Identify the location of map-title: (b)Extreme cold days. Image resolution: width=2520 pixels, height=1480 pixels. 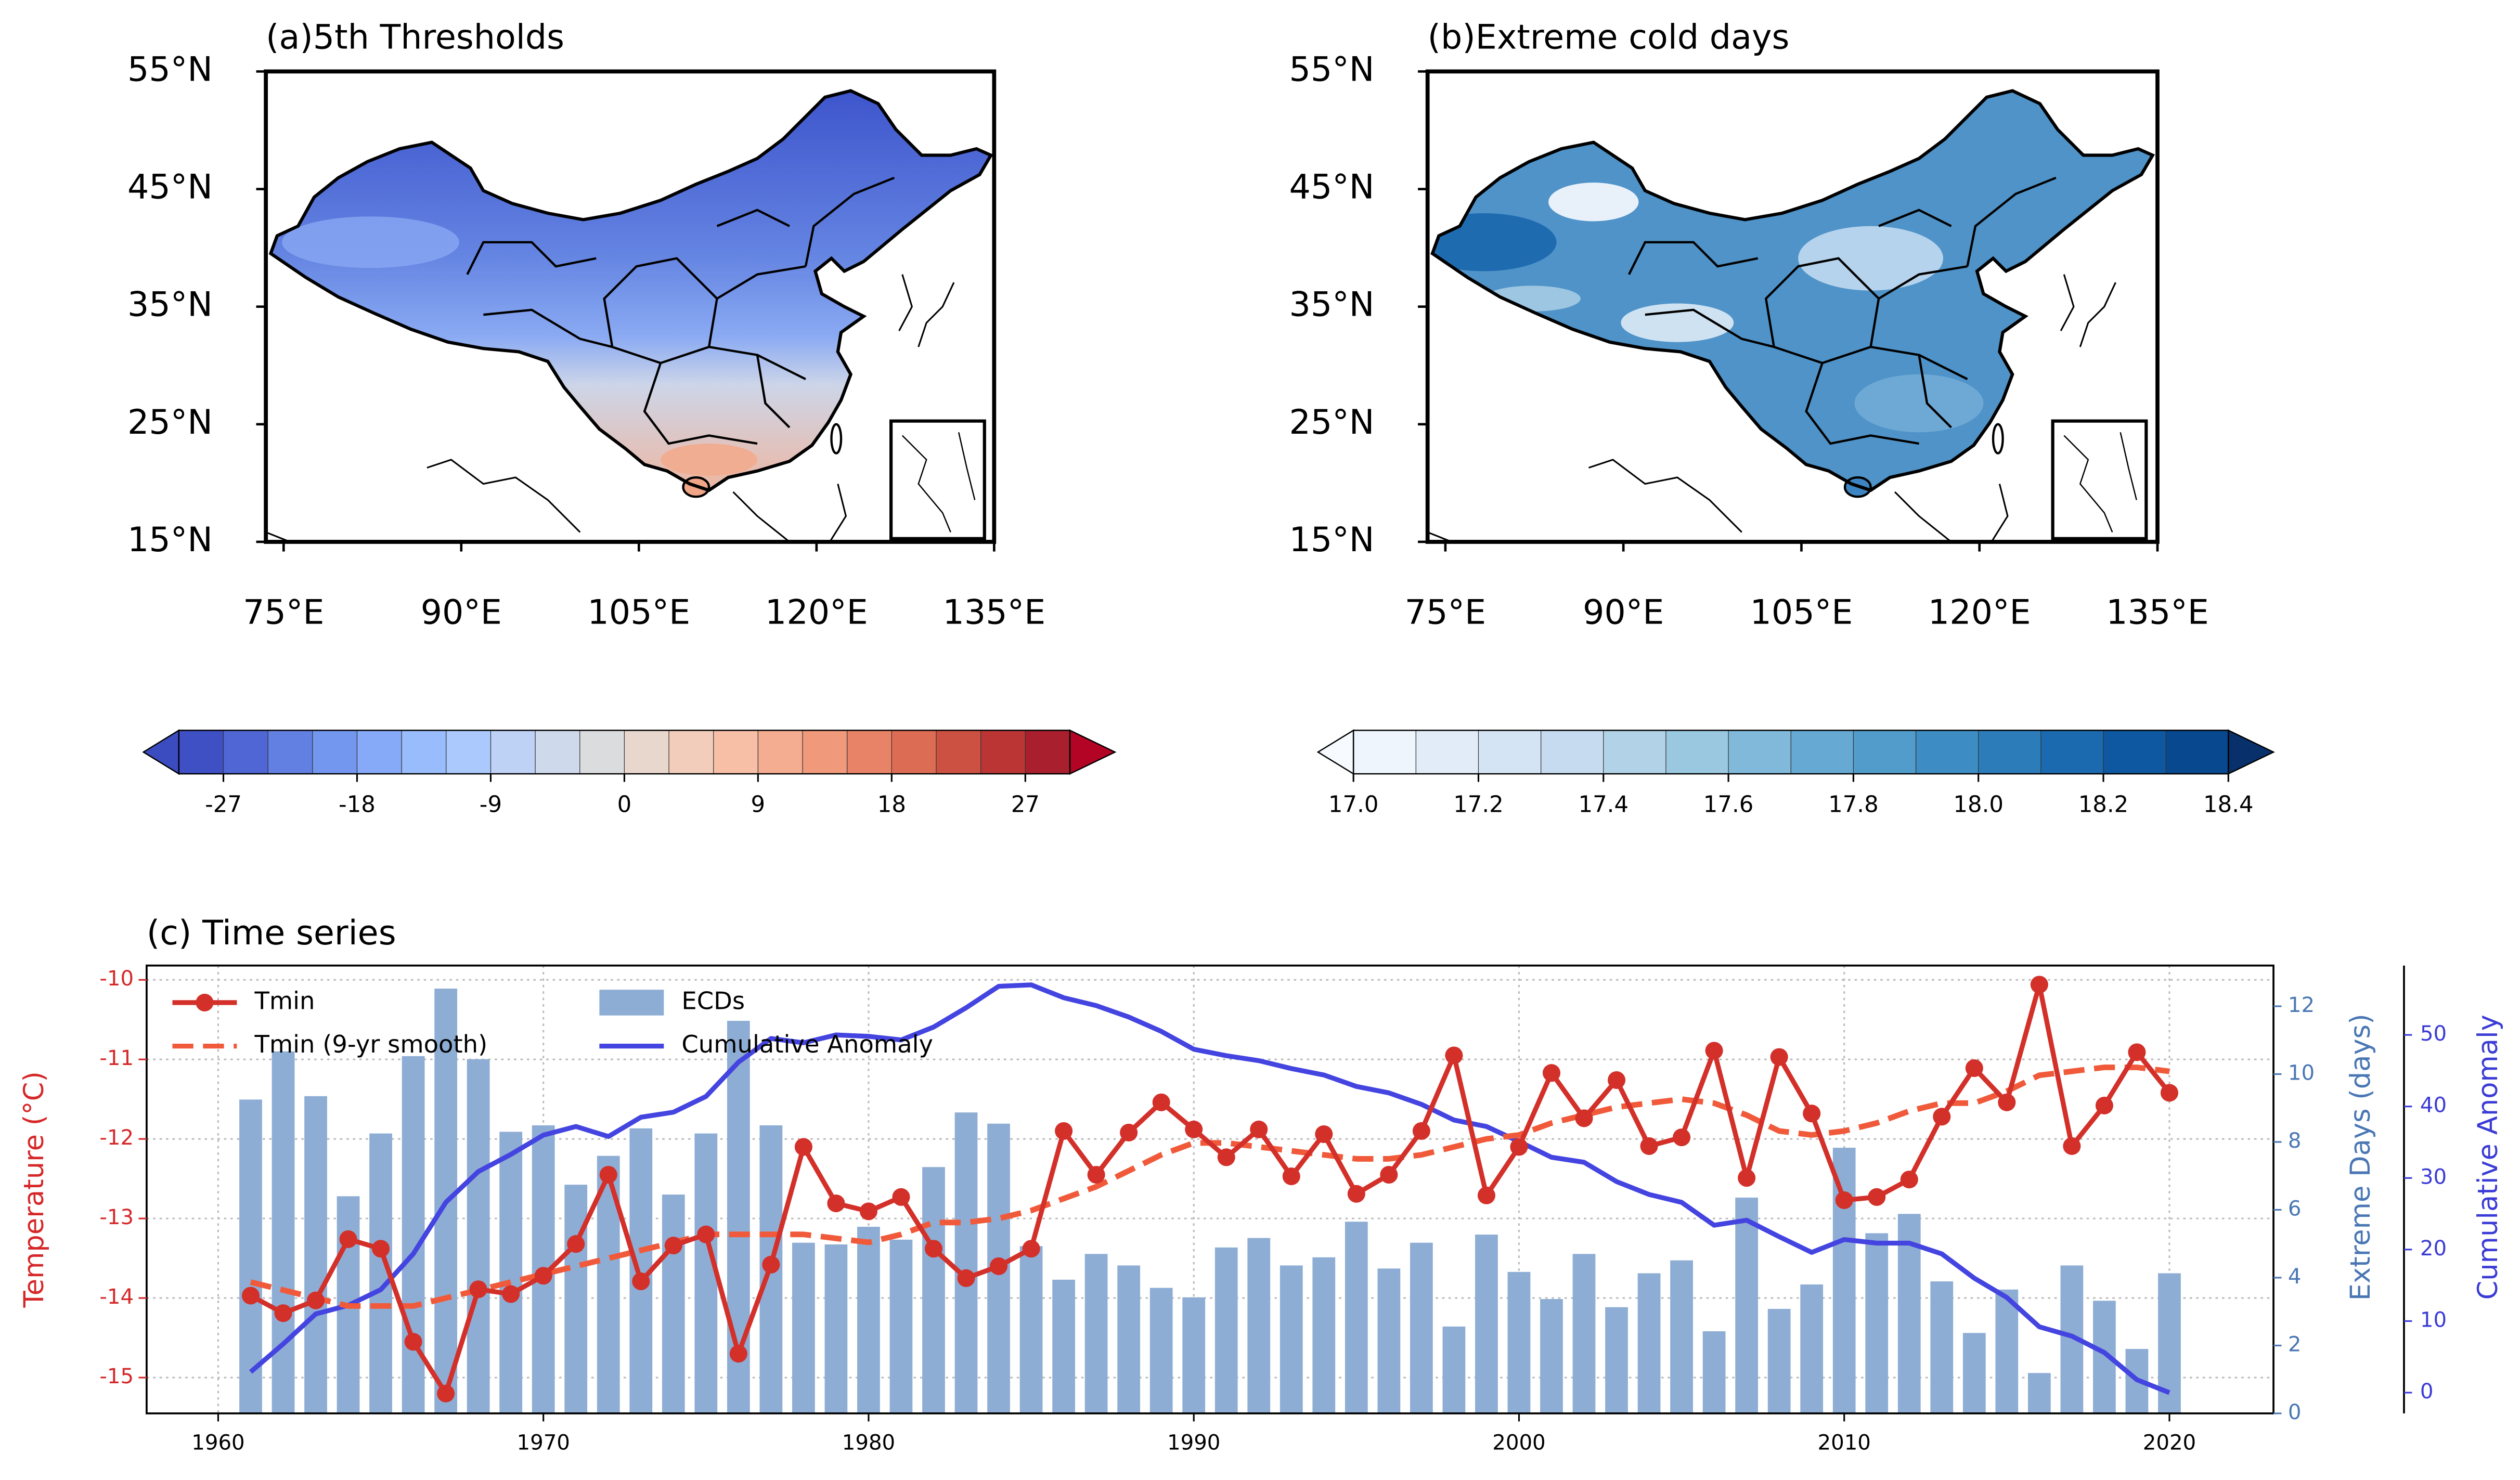
(1609, 37).